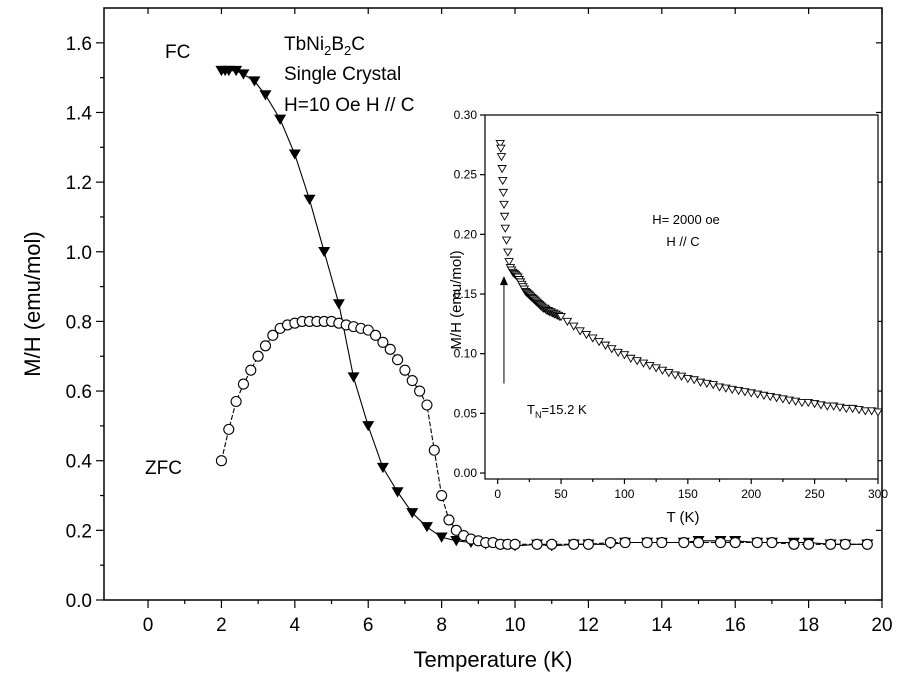  I want to click on inset-y-tick-label: 0.20, so click(466, 234).